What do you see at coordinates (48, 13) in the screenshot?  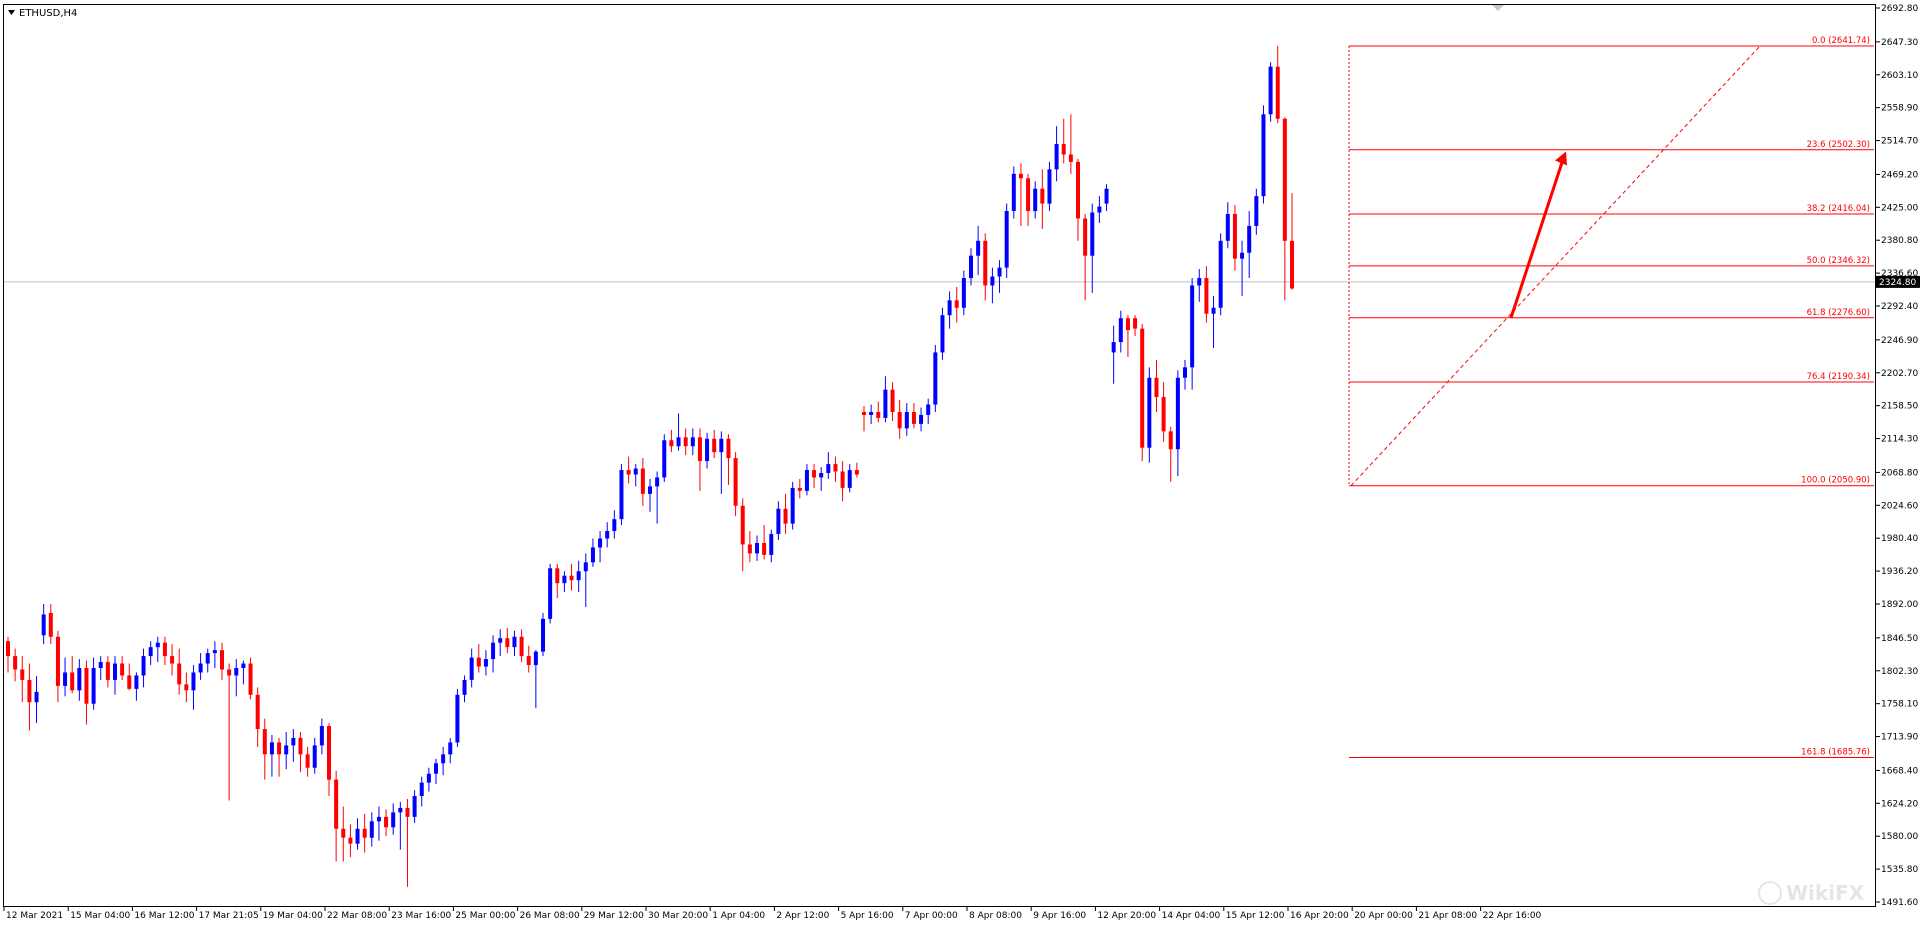 I see `symbol-title: ETHUSD,H4` at bounding box center [48, 13].